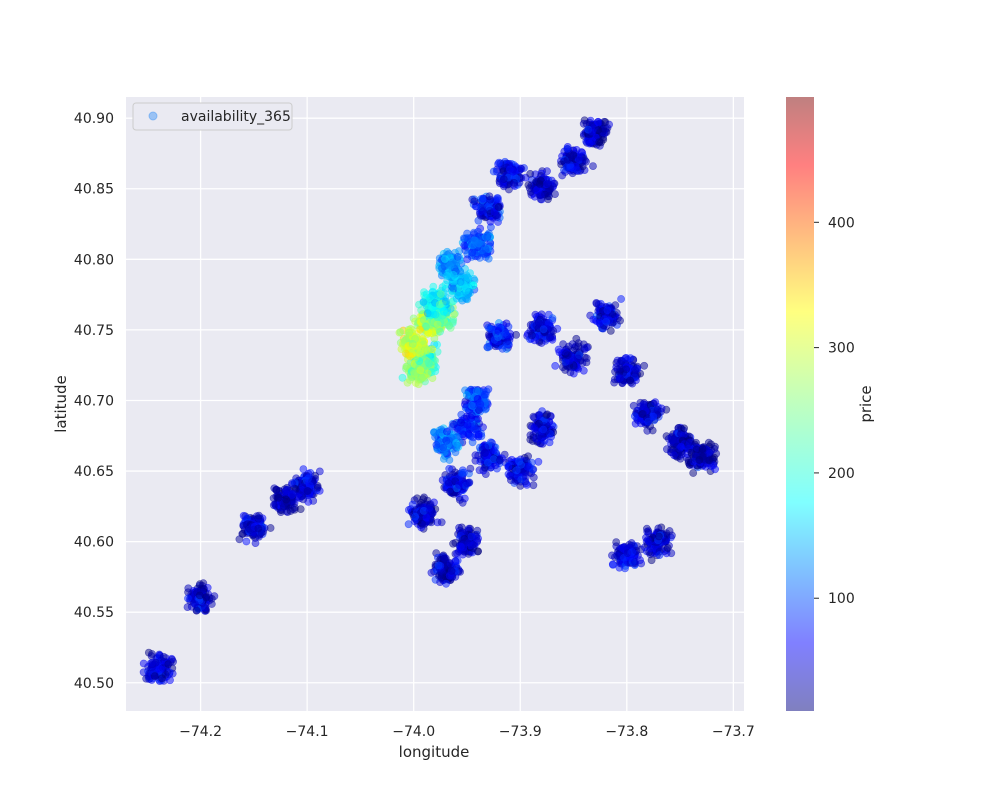 The width and height of the screenshot is (1000, 804). I want to click on x-tick-labels: −74.2 −74.1 −74.0 −73.9 −73.8 −73.7, so click(467, 732).